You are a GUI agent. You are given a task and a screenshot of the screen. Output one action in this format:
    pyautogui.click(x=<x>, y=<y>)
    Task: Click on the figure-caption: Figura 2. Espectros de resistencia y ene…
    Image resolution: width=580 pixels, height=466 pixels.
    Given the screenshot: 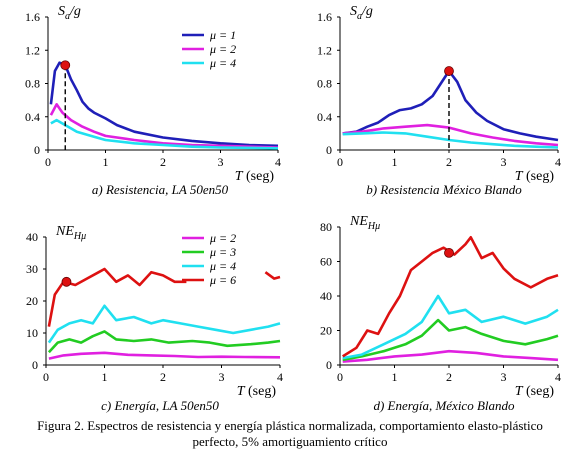 What is the action you would take?
    pyautogui.click(x=290, y=434)
    